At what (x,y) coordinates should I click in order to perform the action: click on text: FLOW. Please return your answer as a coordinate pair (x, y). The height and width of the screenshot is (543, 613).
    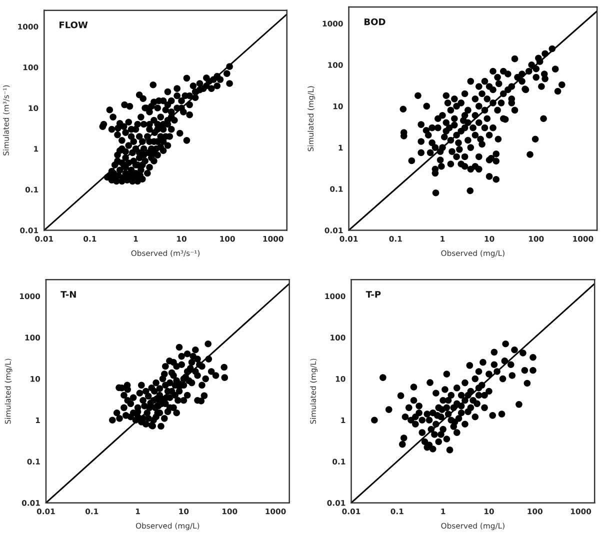
    Looking at the image, I should click on (74, 24).